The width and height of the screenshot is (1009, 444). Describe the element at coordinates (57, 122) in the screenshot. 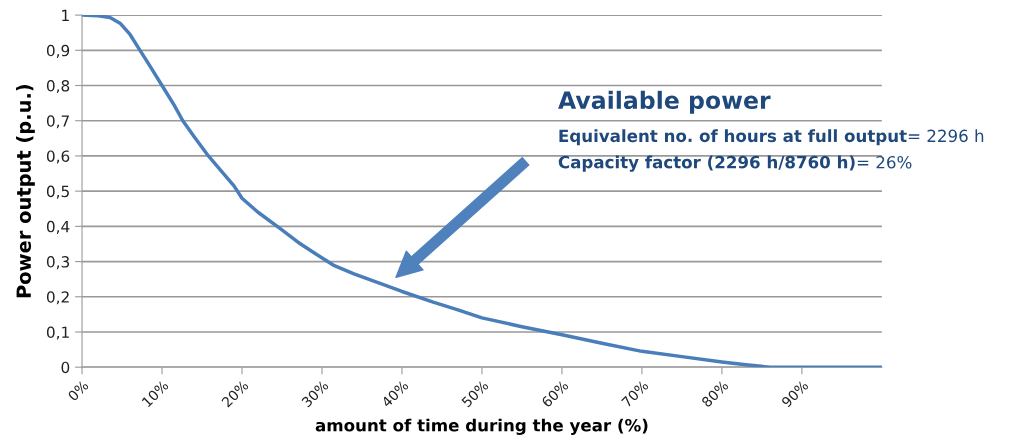

I see `y-tick-label: 0,7` at that location.